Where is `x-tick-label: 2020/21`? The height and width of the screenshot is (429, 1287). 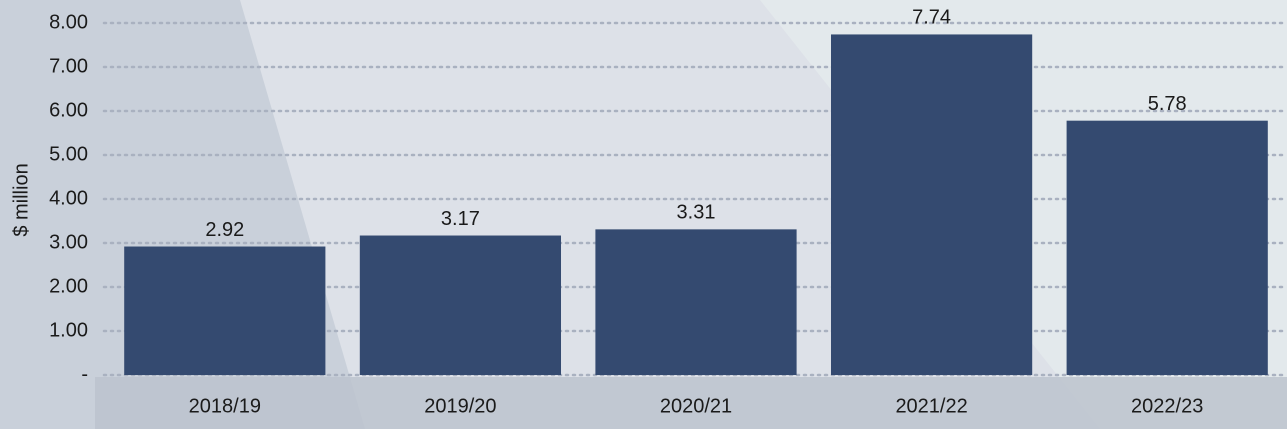 x-tick-label: 2020/21 is located at coordinates (696, 406).